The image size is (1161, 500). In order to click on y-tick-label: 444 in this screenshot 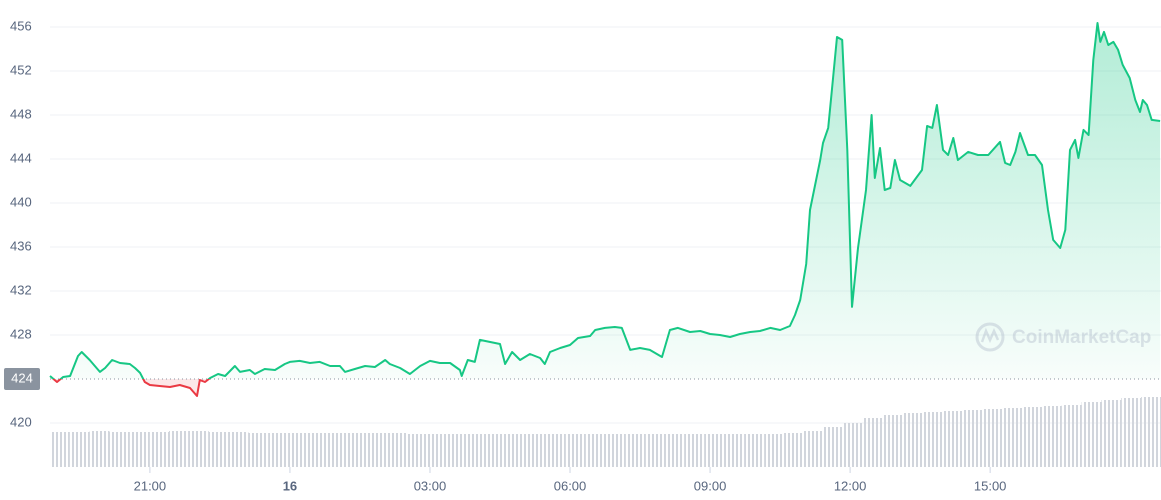, I will do `click(21, 157)`.